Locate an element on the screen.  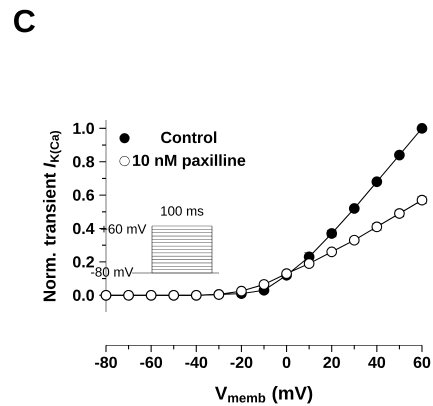
y-tick-label: 0.4 is located at coordinates (84, 228).